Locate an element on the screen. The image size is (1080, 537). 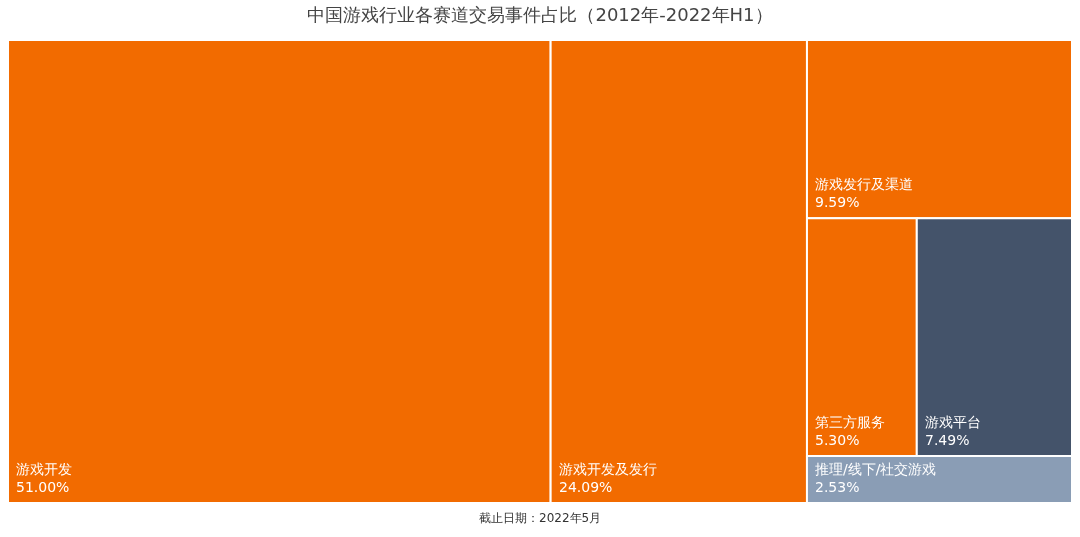
category-label: 游戏开发及发行 is located at coordinates (608, 469).